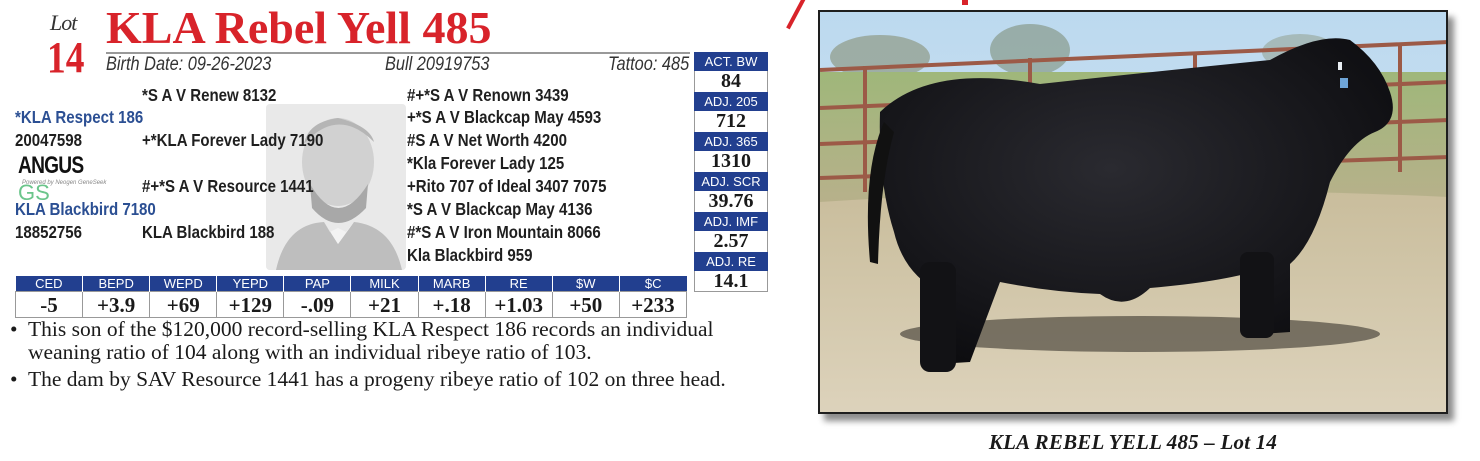 Image resolution: width=1480 pixels, height=461 pixels. What do you see at coordinates (299, 27) in the screenshot?
I see `animal-name: KLA Rebel Yell 485` at bounding box center [299, 27].